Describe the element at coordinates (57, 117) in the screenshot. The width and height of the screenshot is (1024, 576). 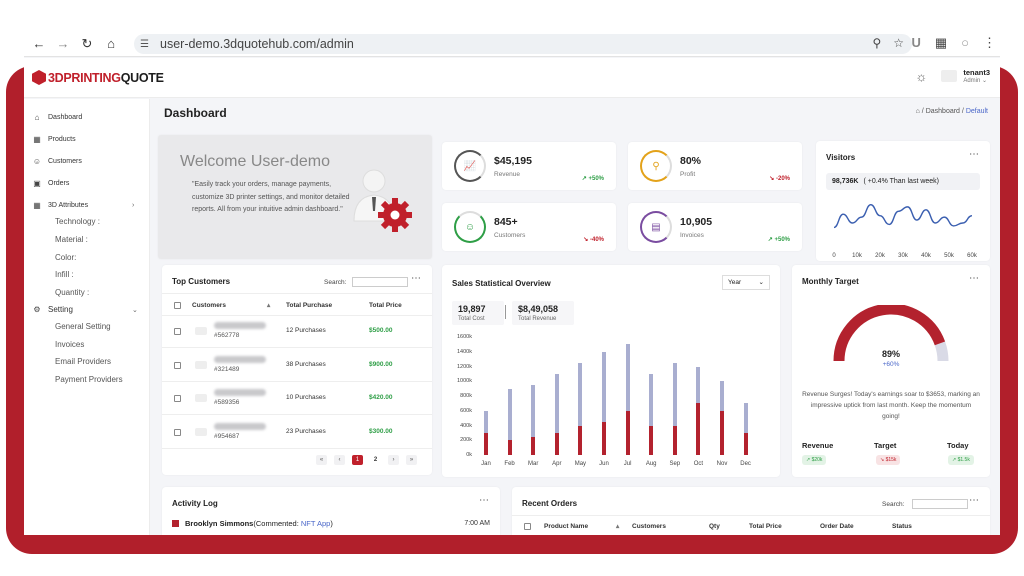
I see `sidebar-item-dashboard: ⌂ Dashboard` at that location.